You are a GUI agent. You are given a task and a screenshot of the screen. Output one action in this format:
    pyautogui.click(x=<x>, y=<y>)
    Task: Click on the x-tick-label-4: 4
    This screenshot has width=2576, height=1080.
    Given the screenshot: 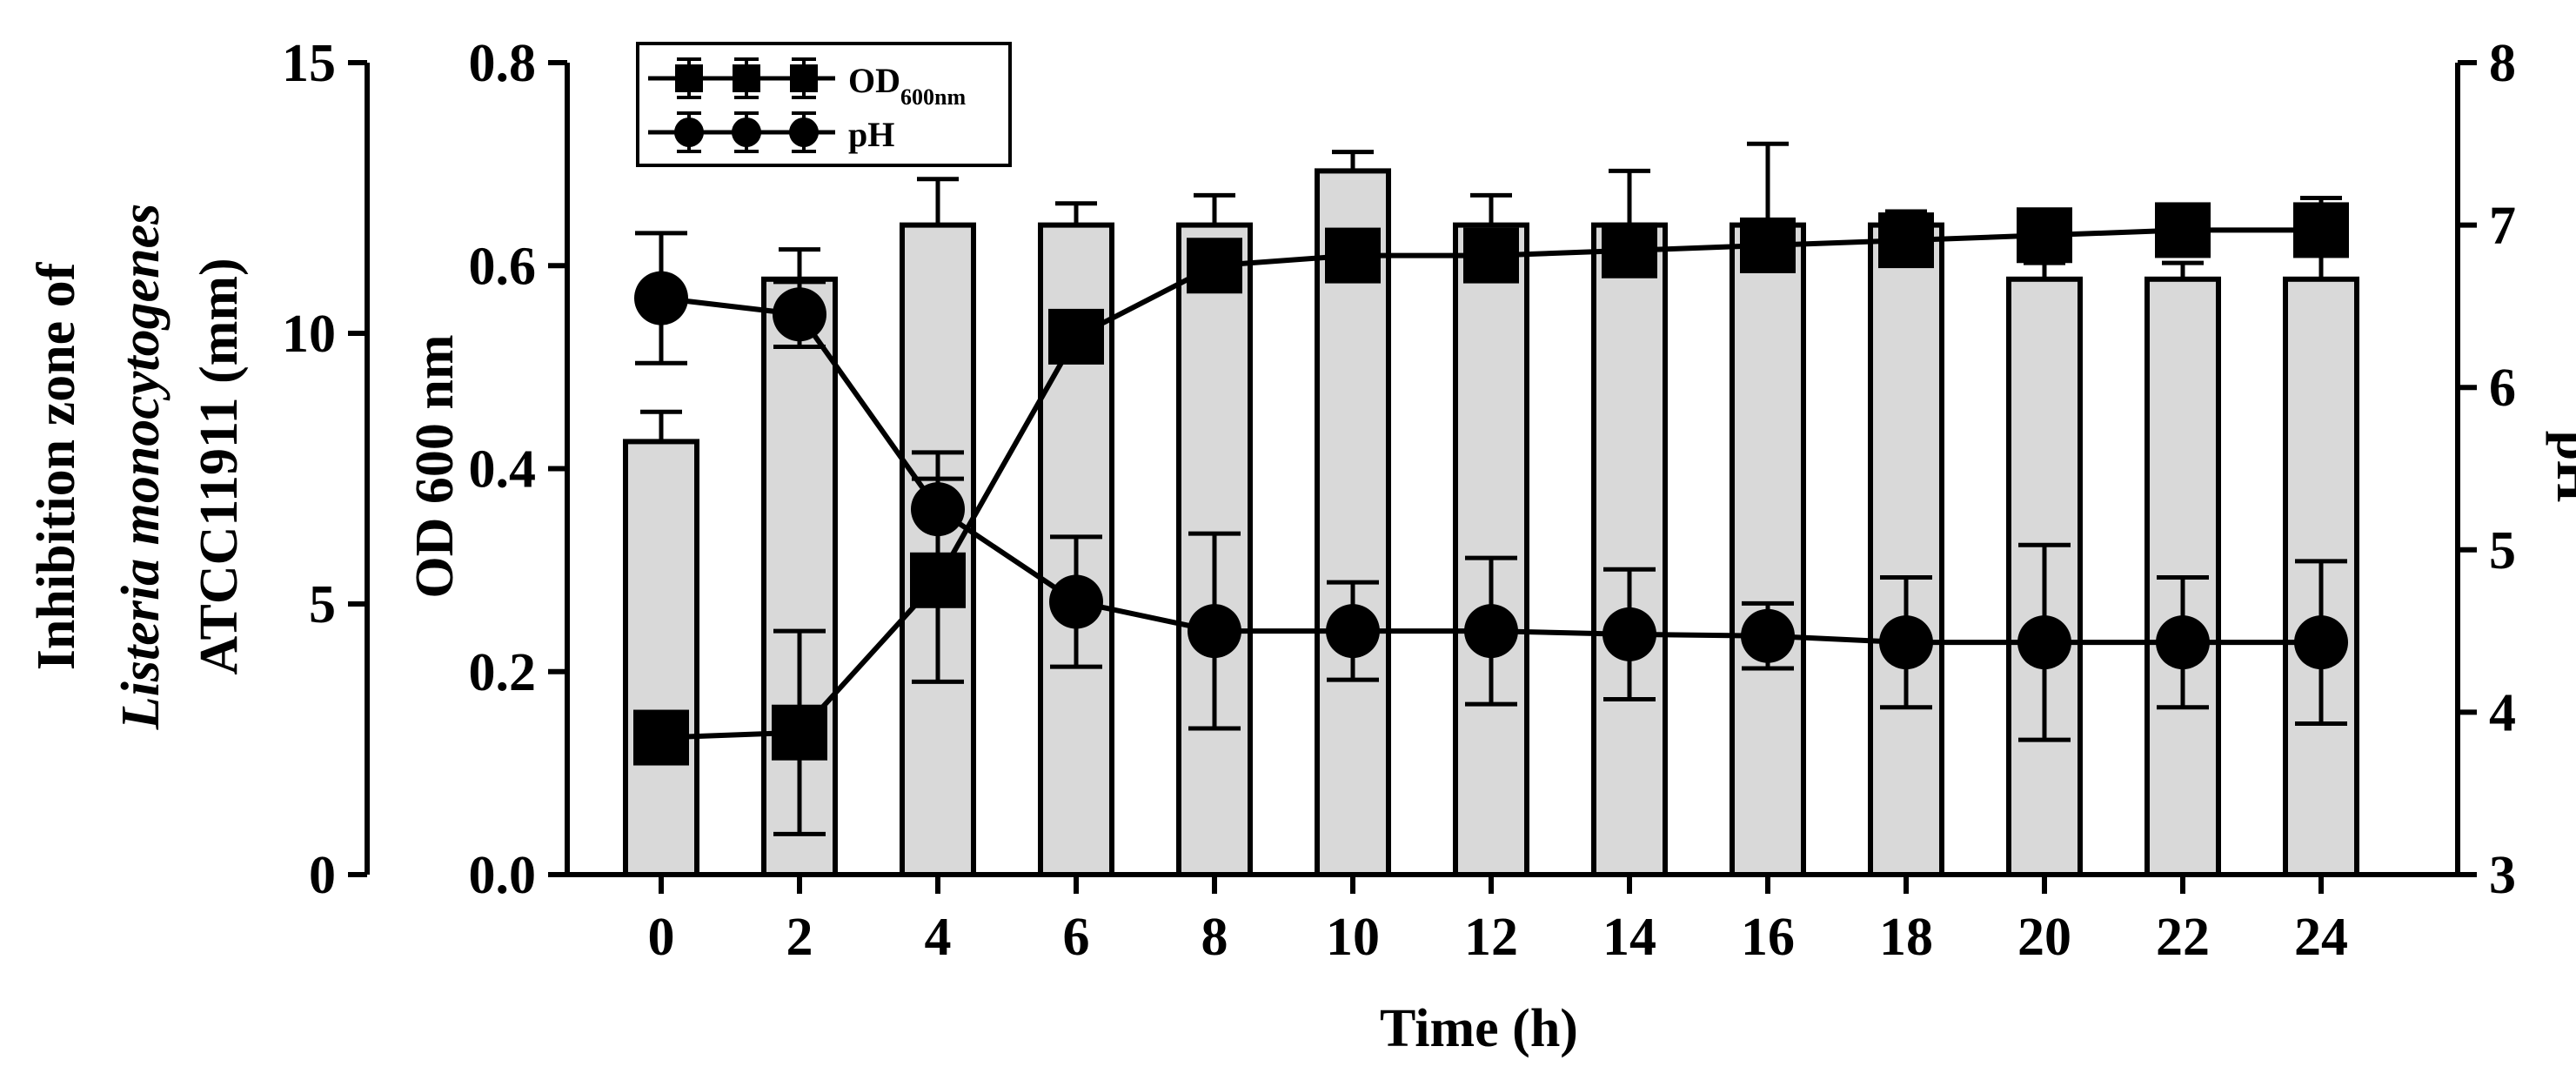 What is the action you would take?
    pyautogui.click(x=938, y=938)
    